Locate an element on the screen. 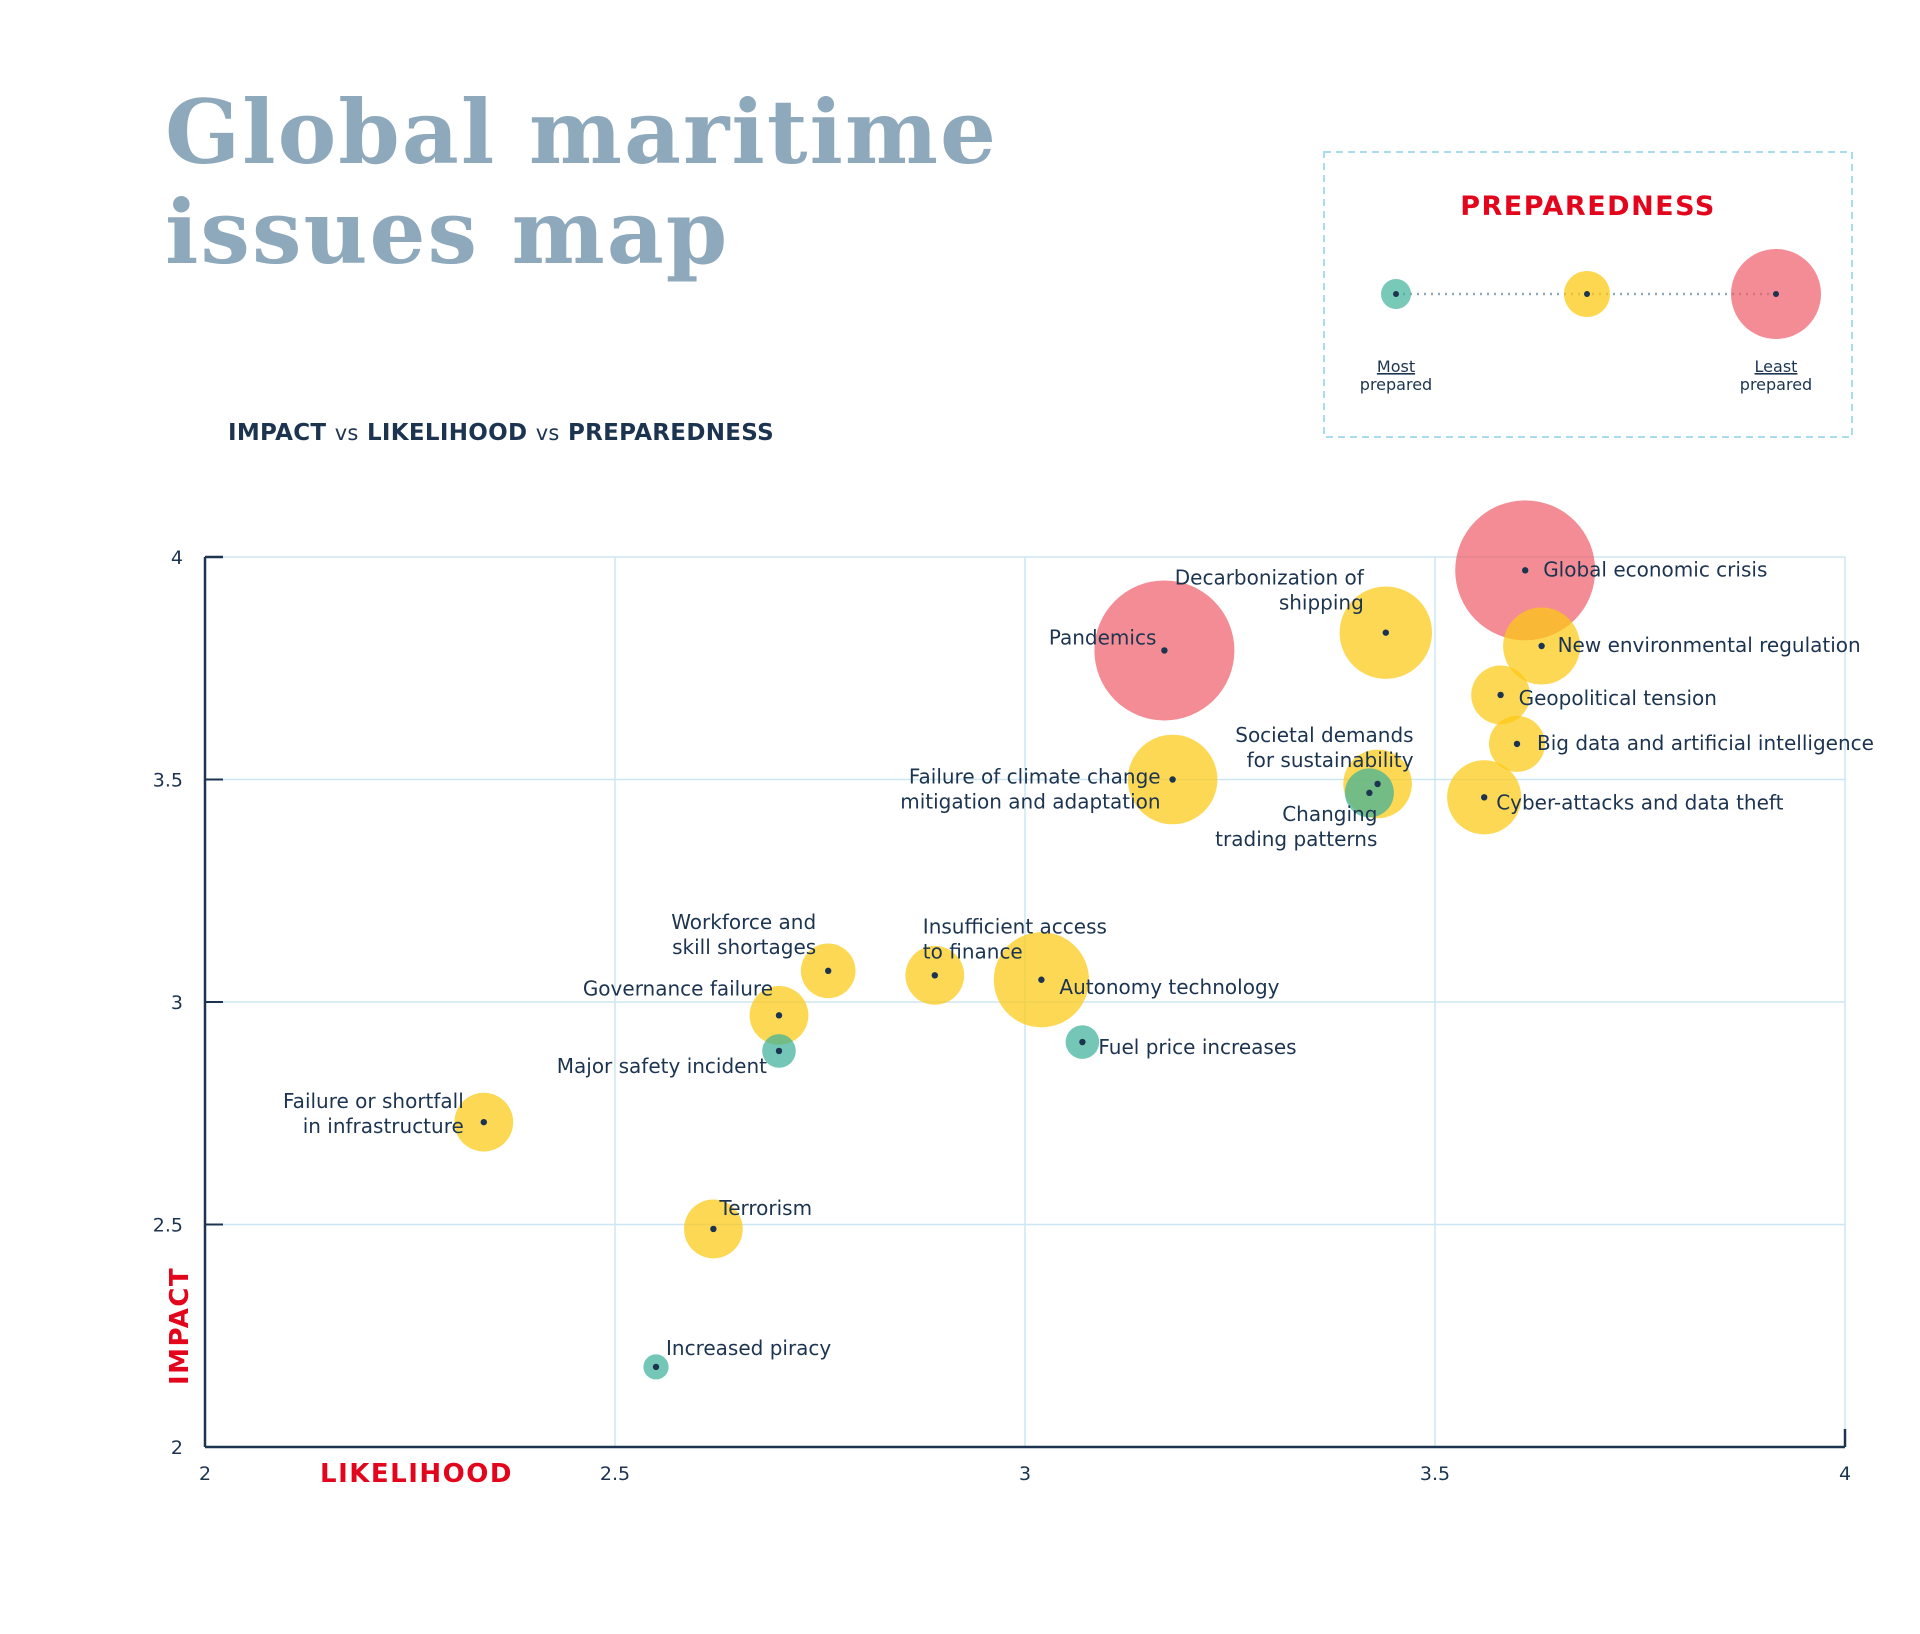 The height and width of the screenshot is (1634, 1920). bubble-label: Fuel price increases is located at coordinates (1197, 1047).